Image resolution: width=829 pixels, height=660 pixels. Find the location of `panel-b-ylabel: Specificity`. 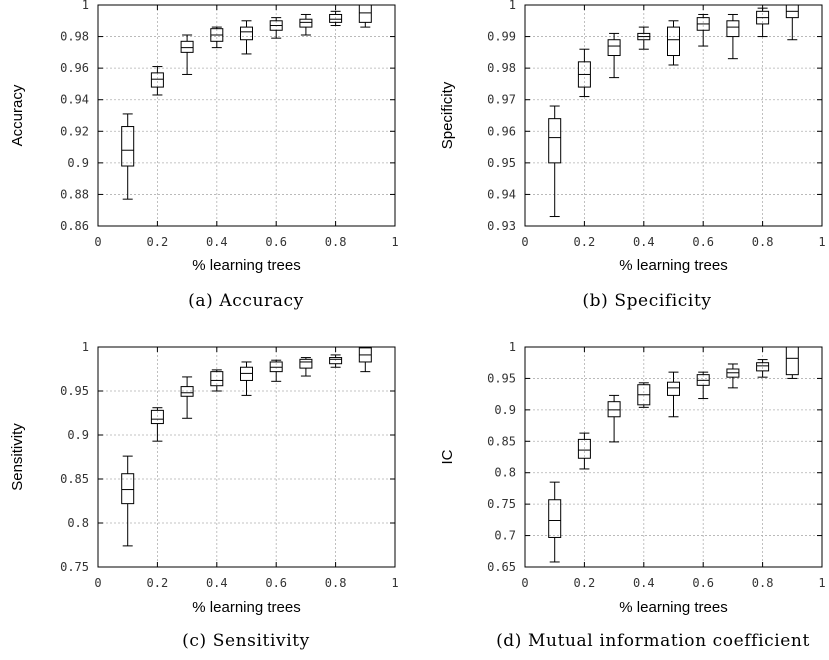

panel-b-ylabel: Specificity is located at coordinates (447, 115).